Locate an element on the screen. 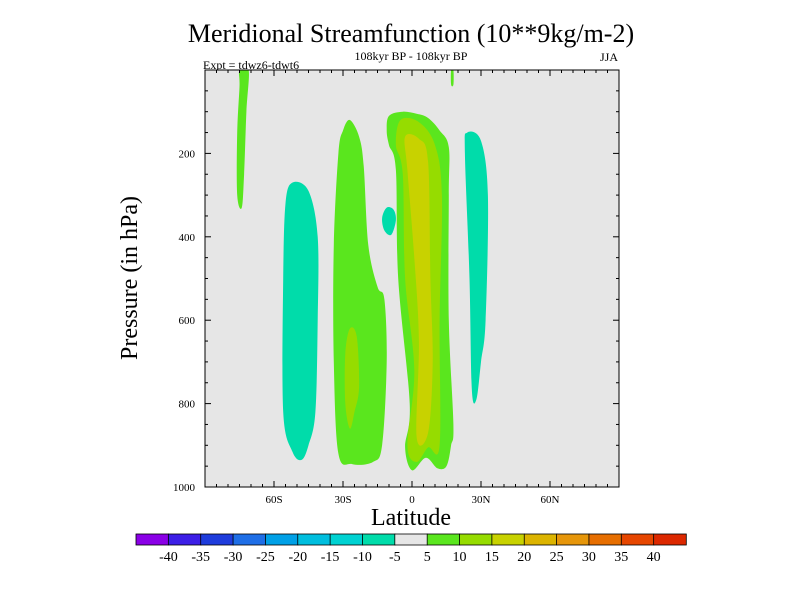 The image size is (800, 600). x-tick-label: 60N is located at coordinates (550, 500).